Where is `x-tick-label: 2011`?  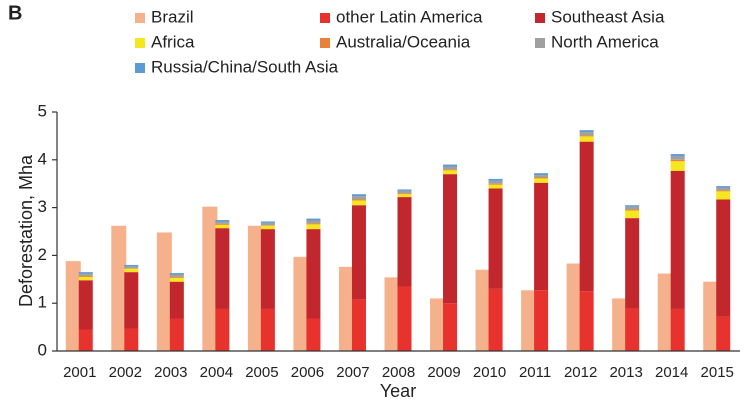
x-tick-label: 2011 is located at coordinates (535, 372).